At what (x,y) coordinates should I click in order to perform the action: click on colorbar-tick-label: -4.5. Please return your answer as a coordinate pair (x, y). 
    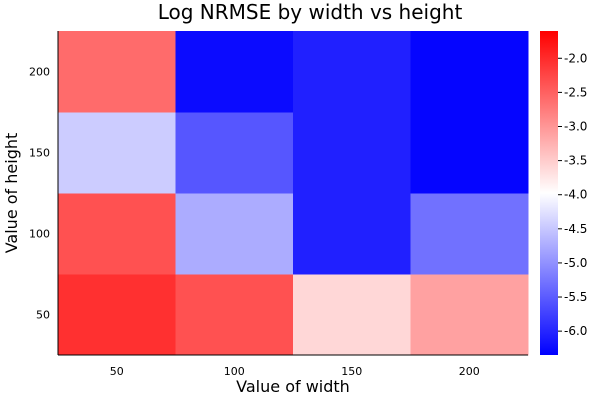
    Looking at the image, I should click on (575, 229).